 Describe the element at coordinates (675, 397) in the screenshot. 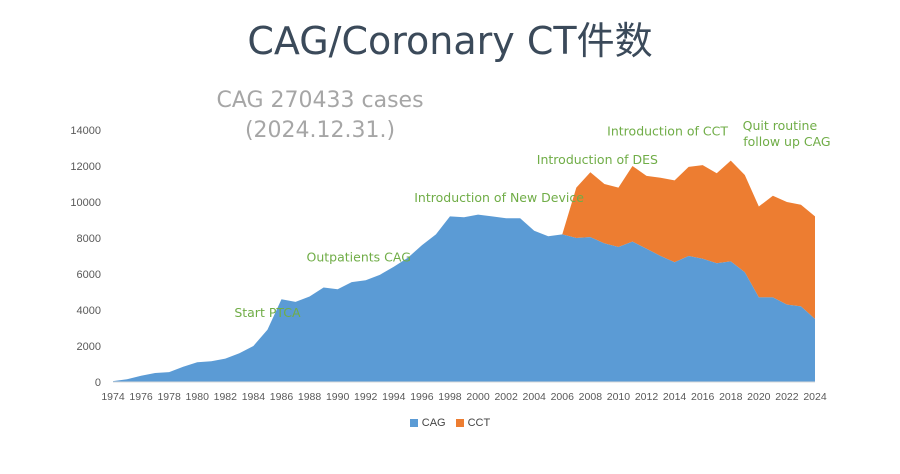

I see `x-tick-label: 2014` at that location.